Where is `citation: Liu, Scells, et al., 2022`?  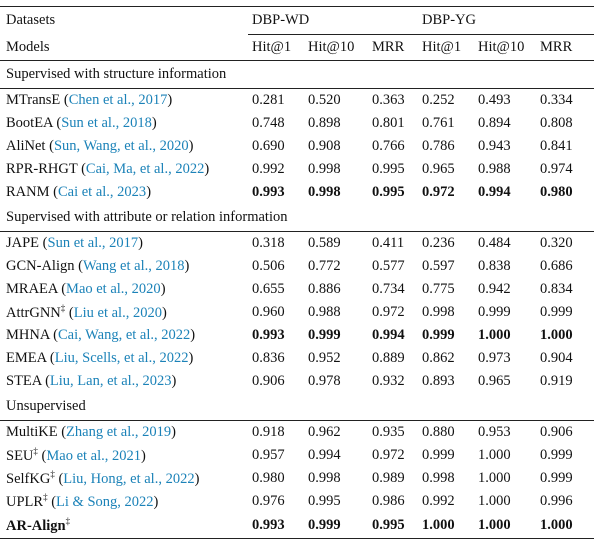
citation: Liu, Scells, et al., 2022 is located at coordinates (121, 358).